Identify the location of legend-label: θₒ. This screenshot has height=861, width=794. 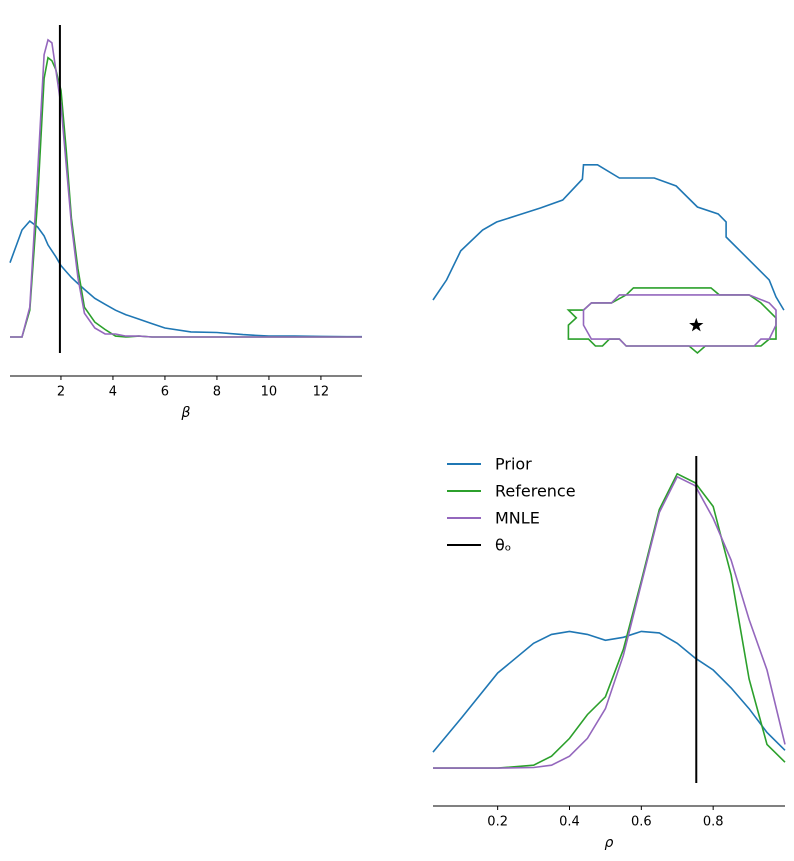
(503, 545).